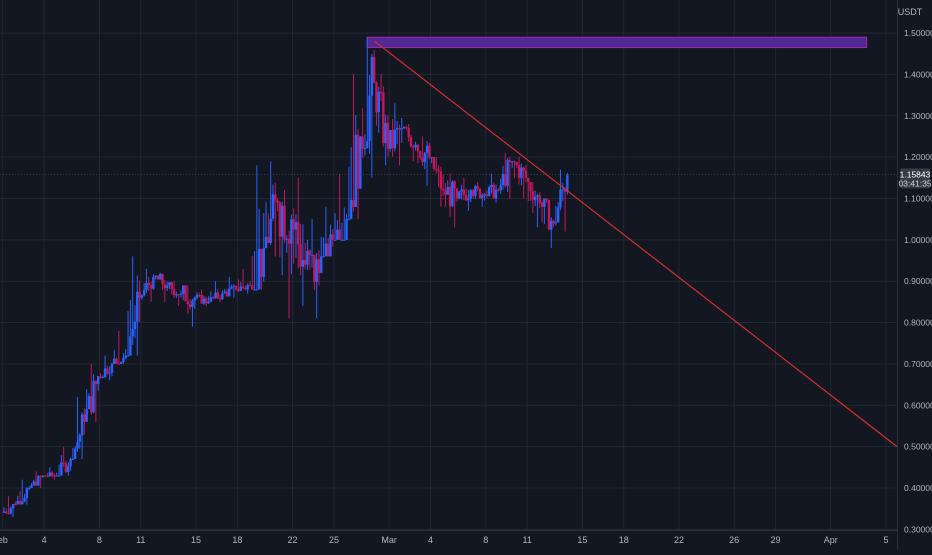 The width and height of the screenshot is (932, 555). I want to click on current-price-value: 1.15843, so click(915, 174).